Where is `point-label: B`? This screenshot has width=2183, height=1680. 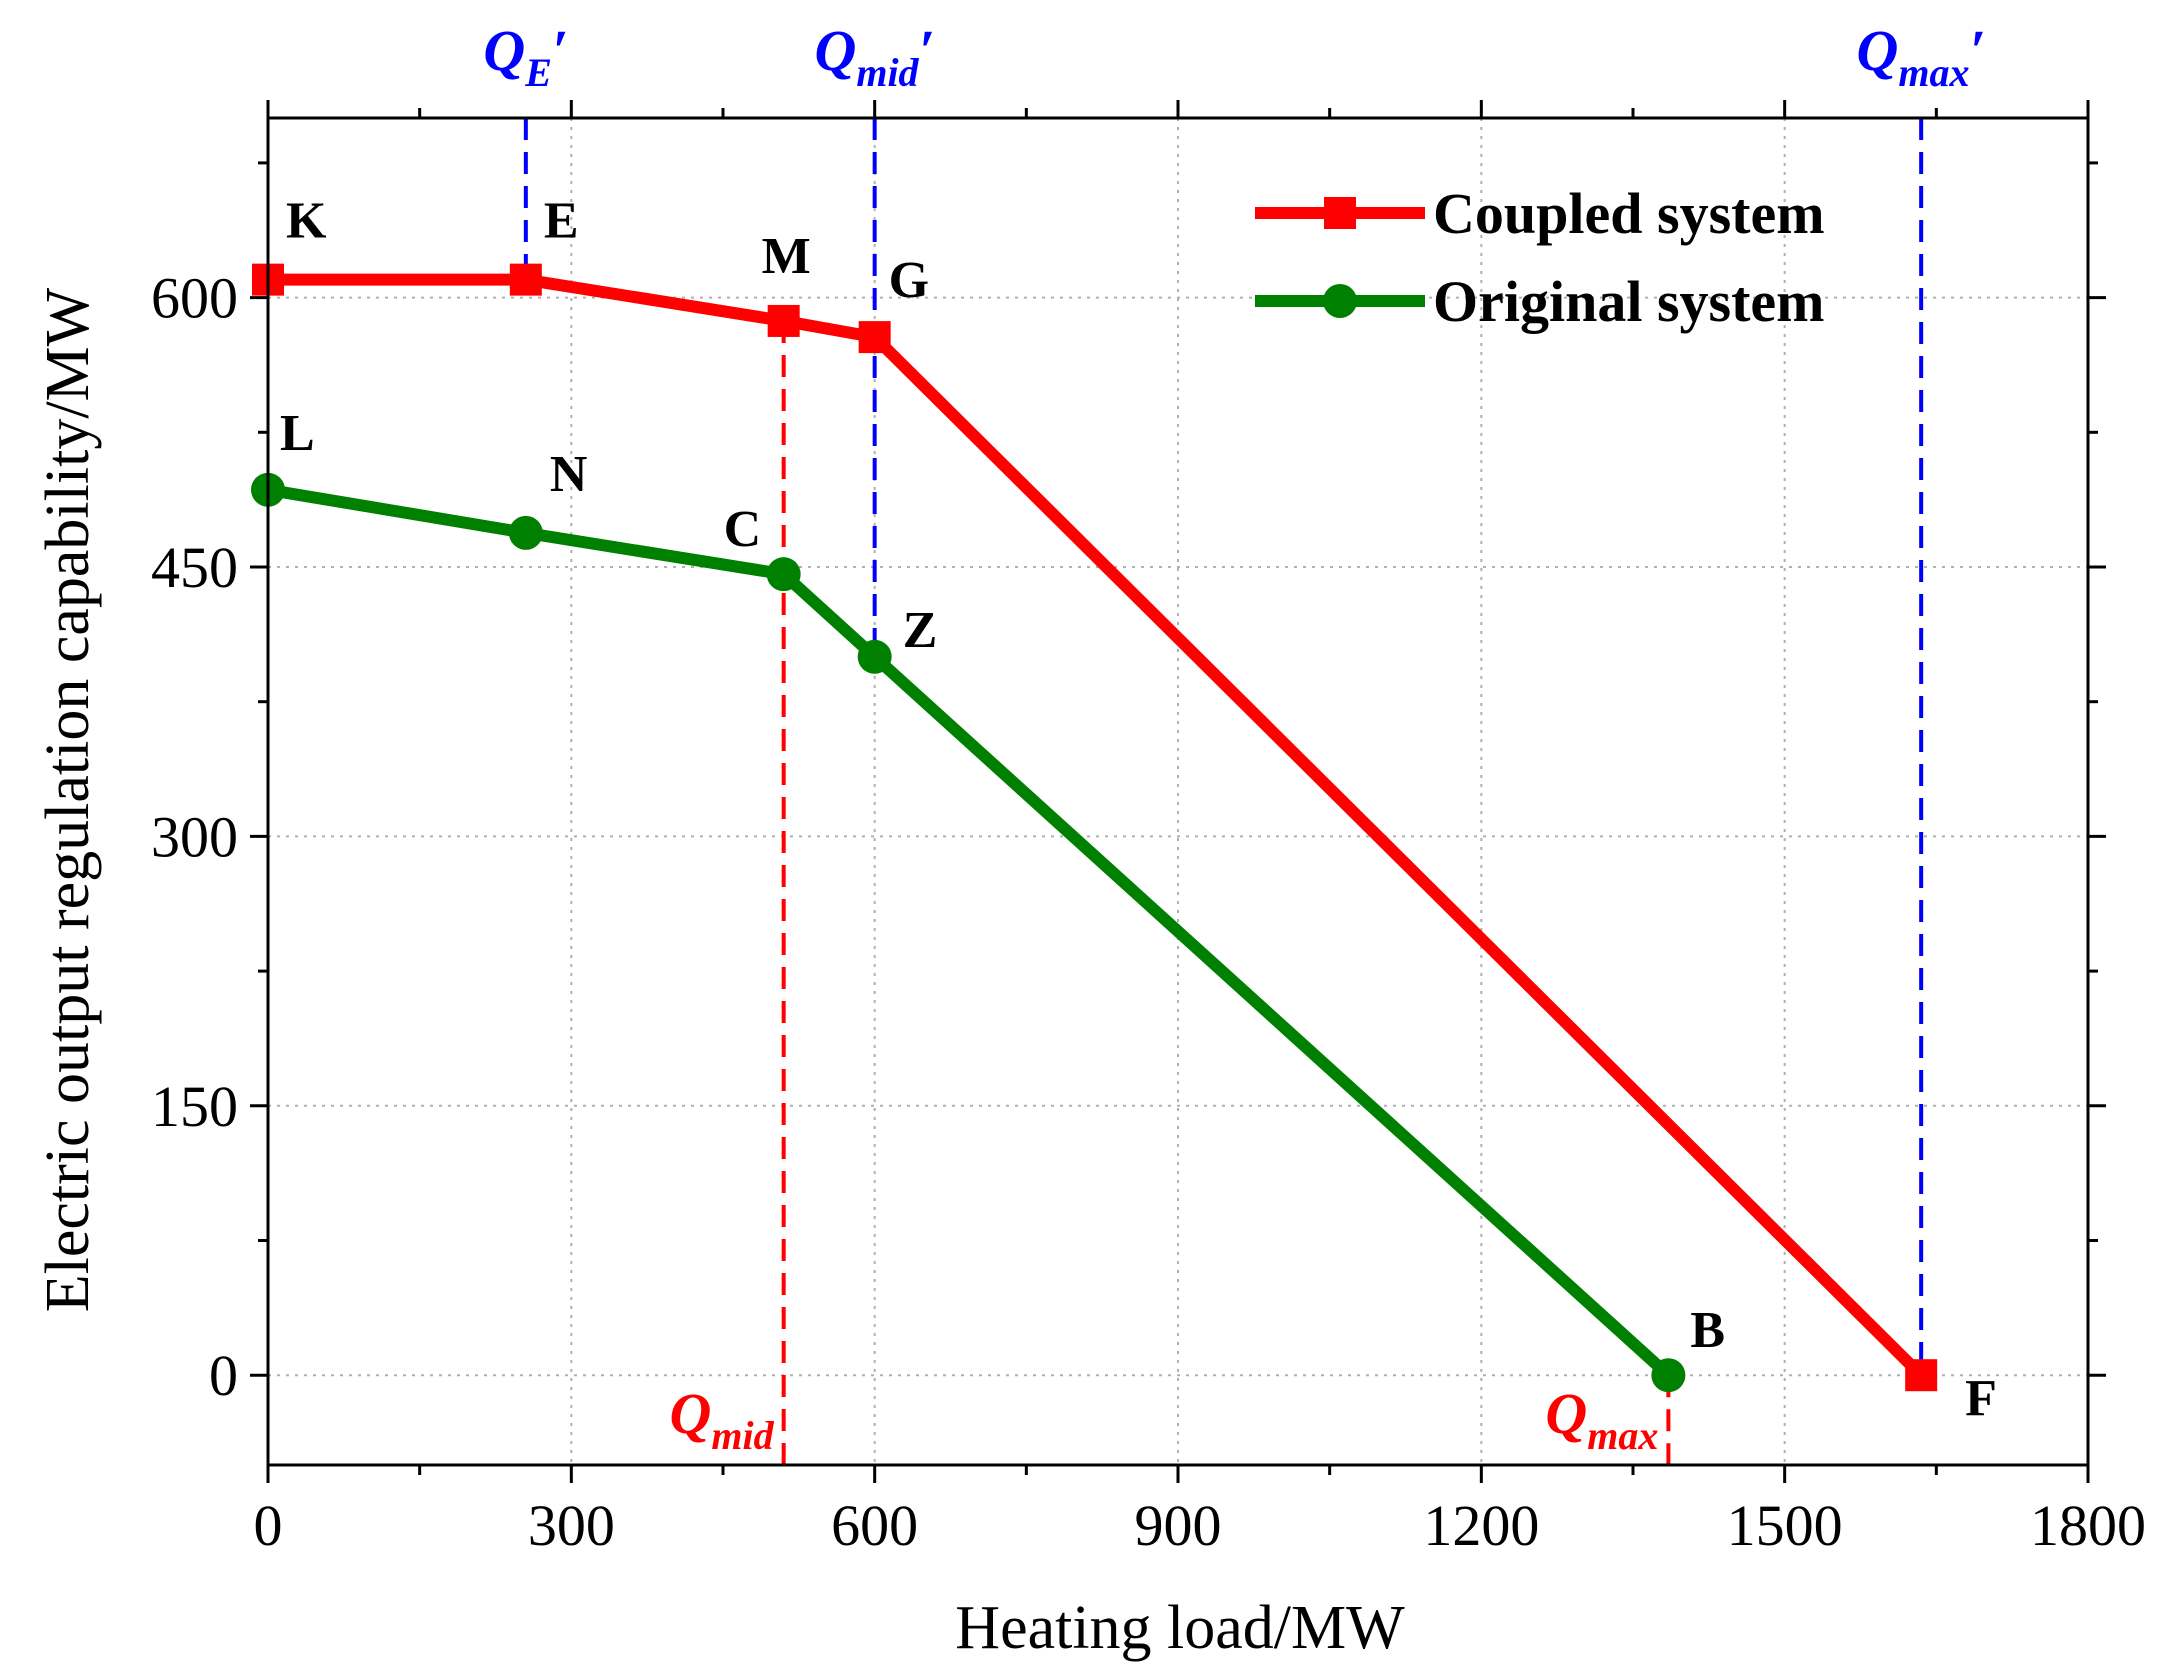
point-label: B is located at coordinates (1707, 1330).